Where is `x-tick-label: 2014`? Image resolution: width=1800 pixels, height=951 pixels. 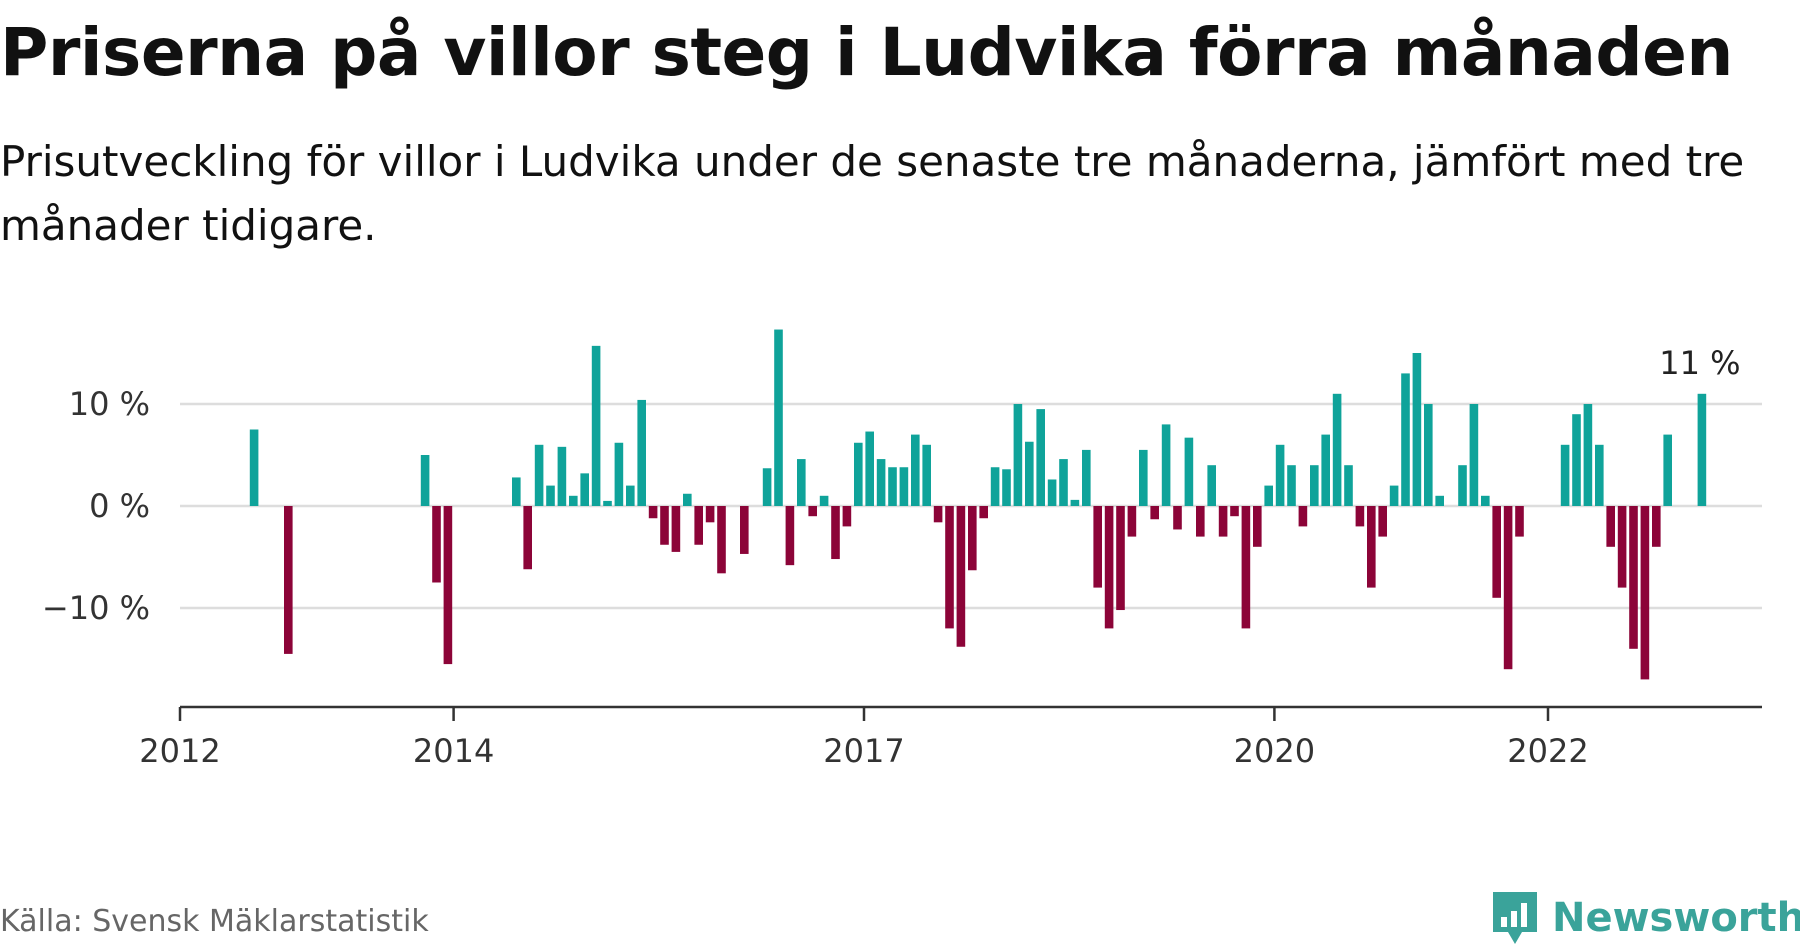
x-tick-label: 2014 is located at coordinates (453, 751).